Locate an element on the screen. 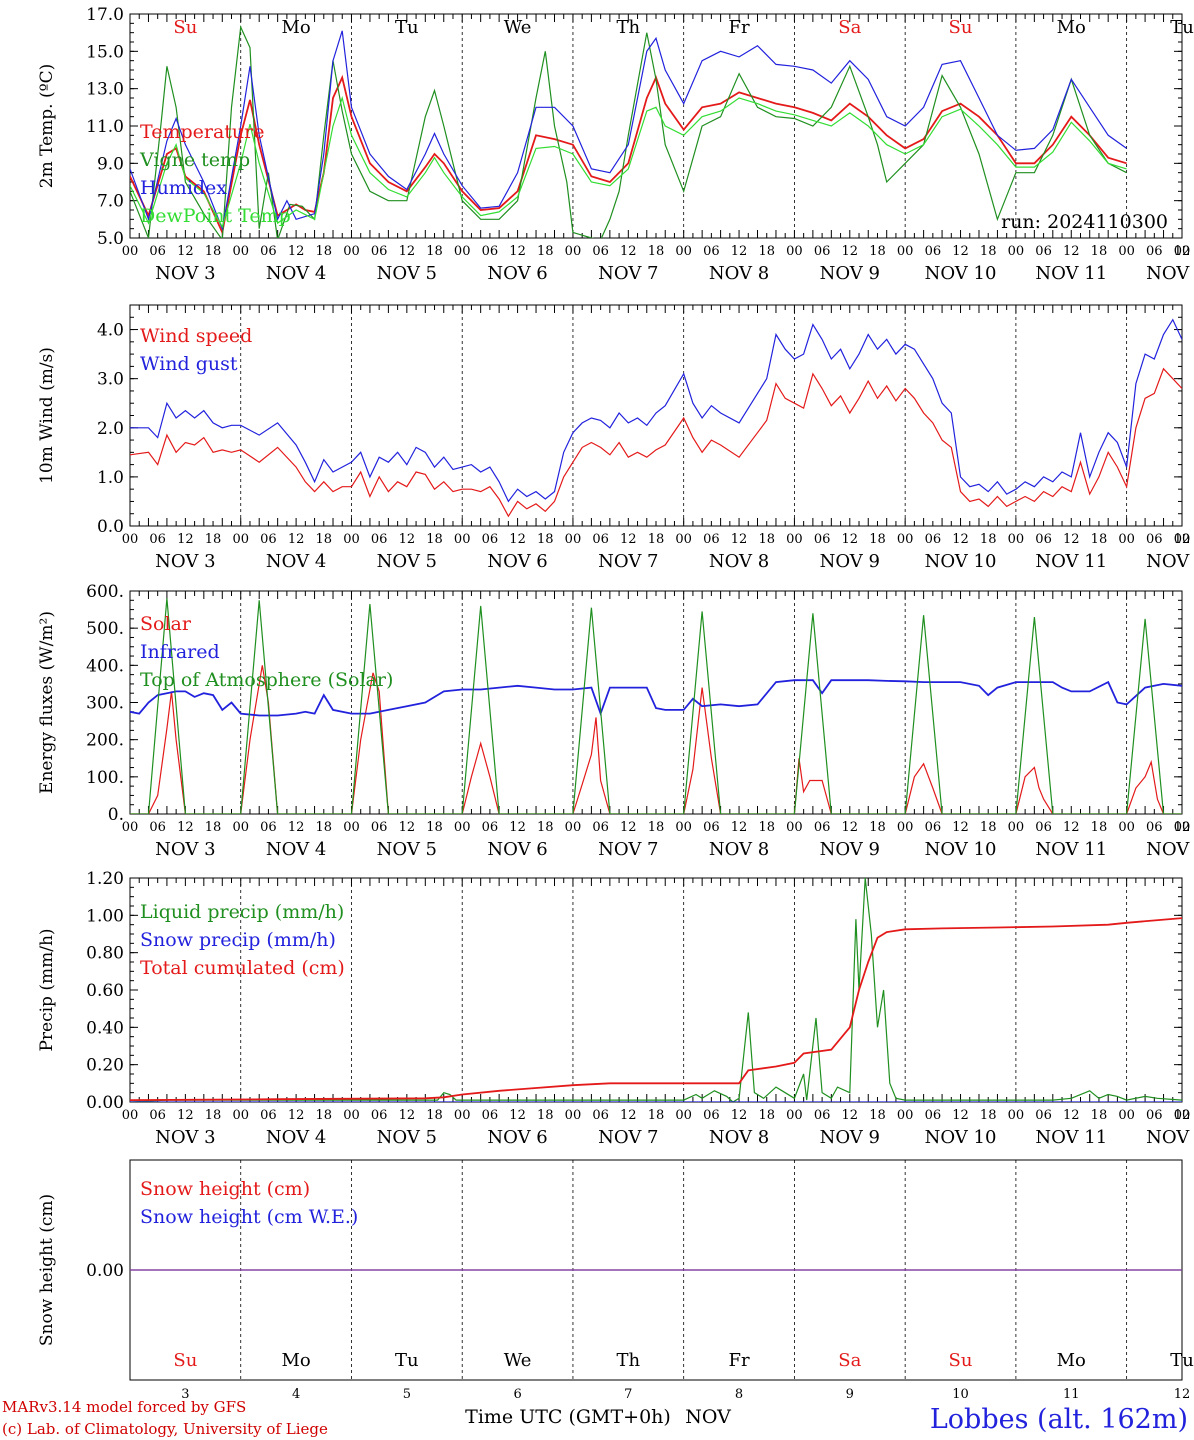  x-day-number: 10 is located at coordinates (960, 1394).